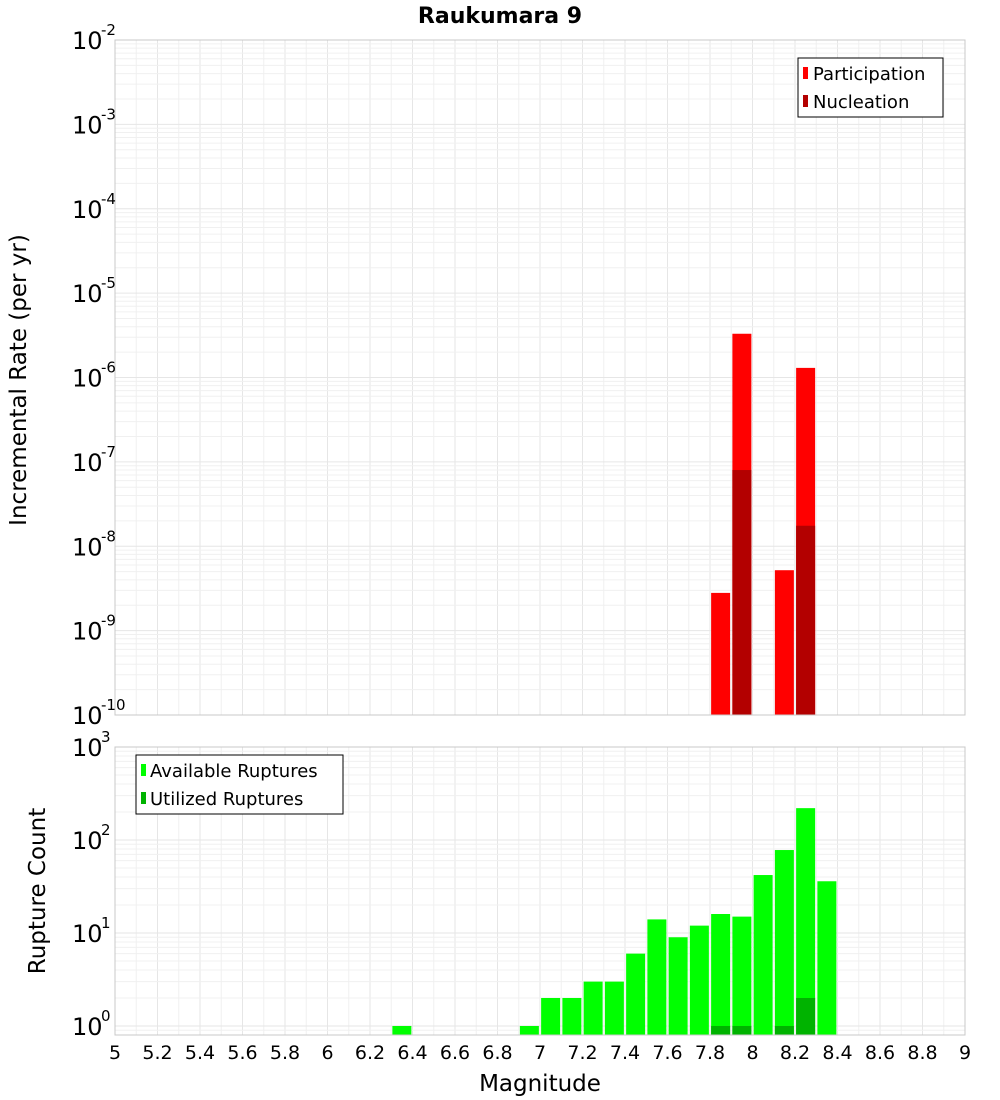  Describe the element at coordinates (113, 705) in the screenshot. I see `y-tick-exponent: -10` at that location.